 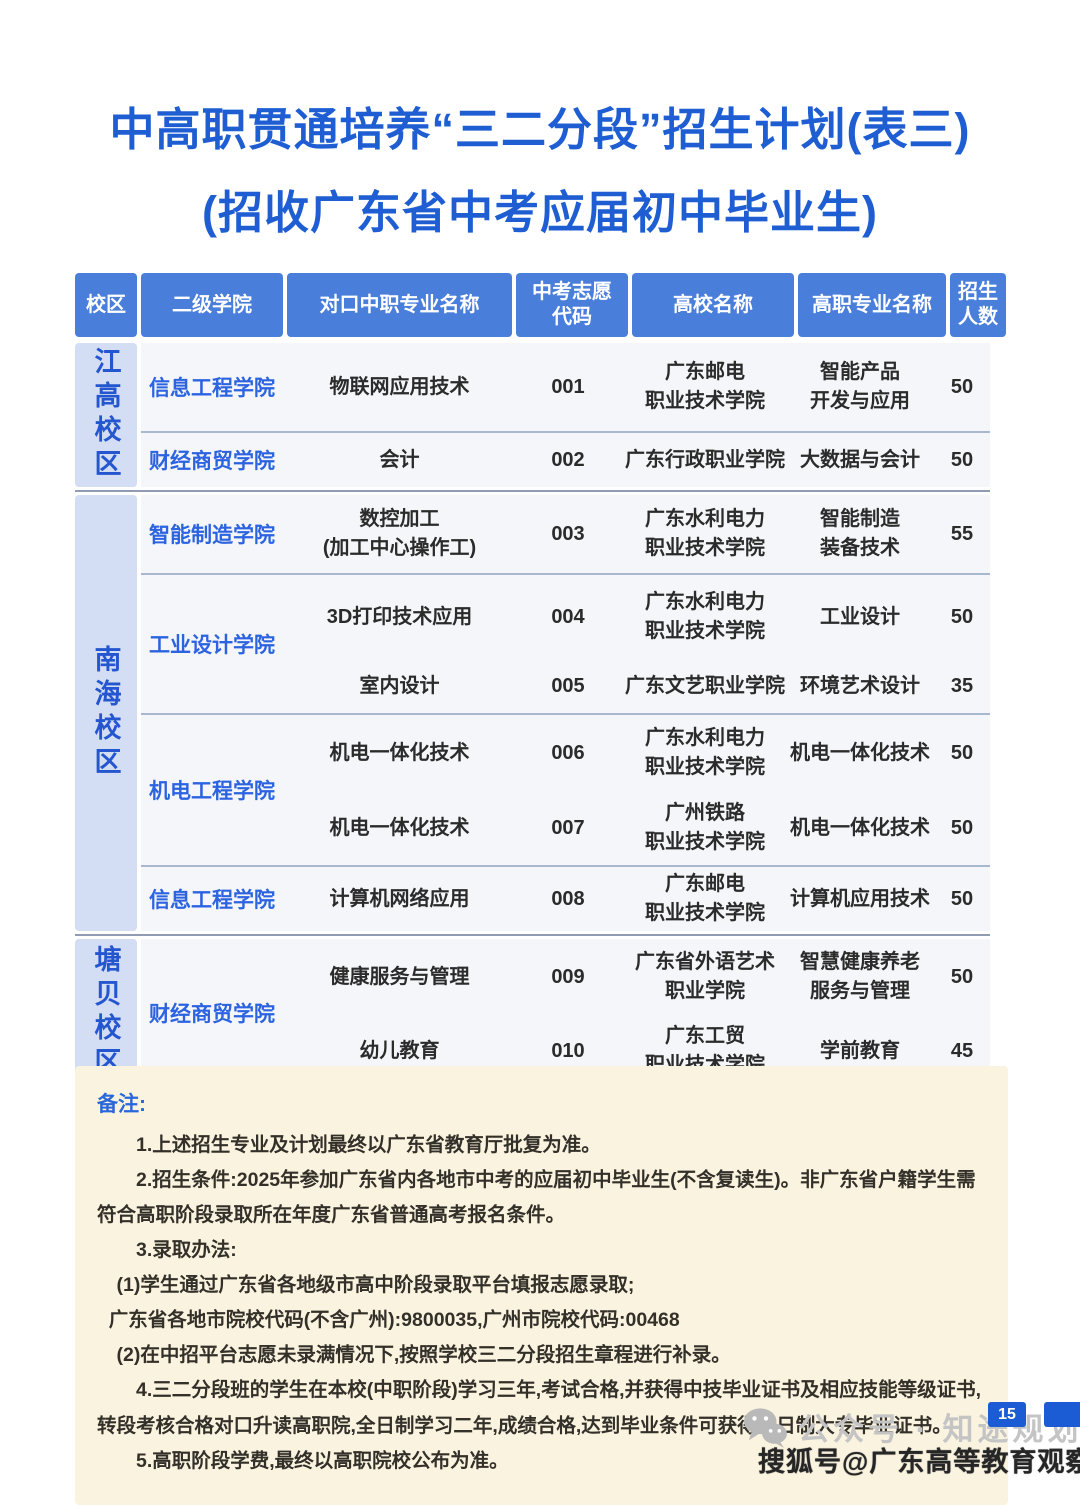 I want to click on cell-university: 广东行政职业学院, so click(x=705, y=459).